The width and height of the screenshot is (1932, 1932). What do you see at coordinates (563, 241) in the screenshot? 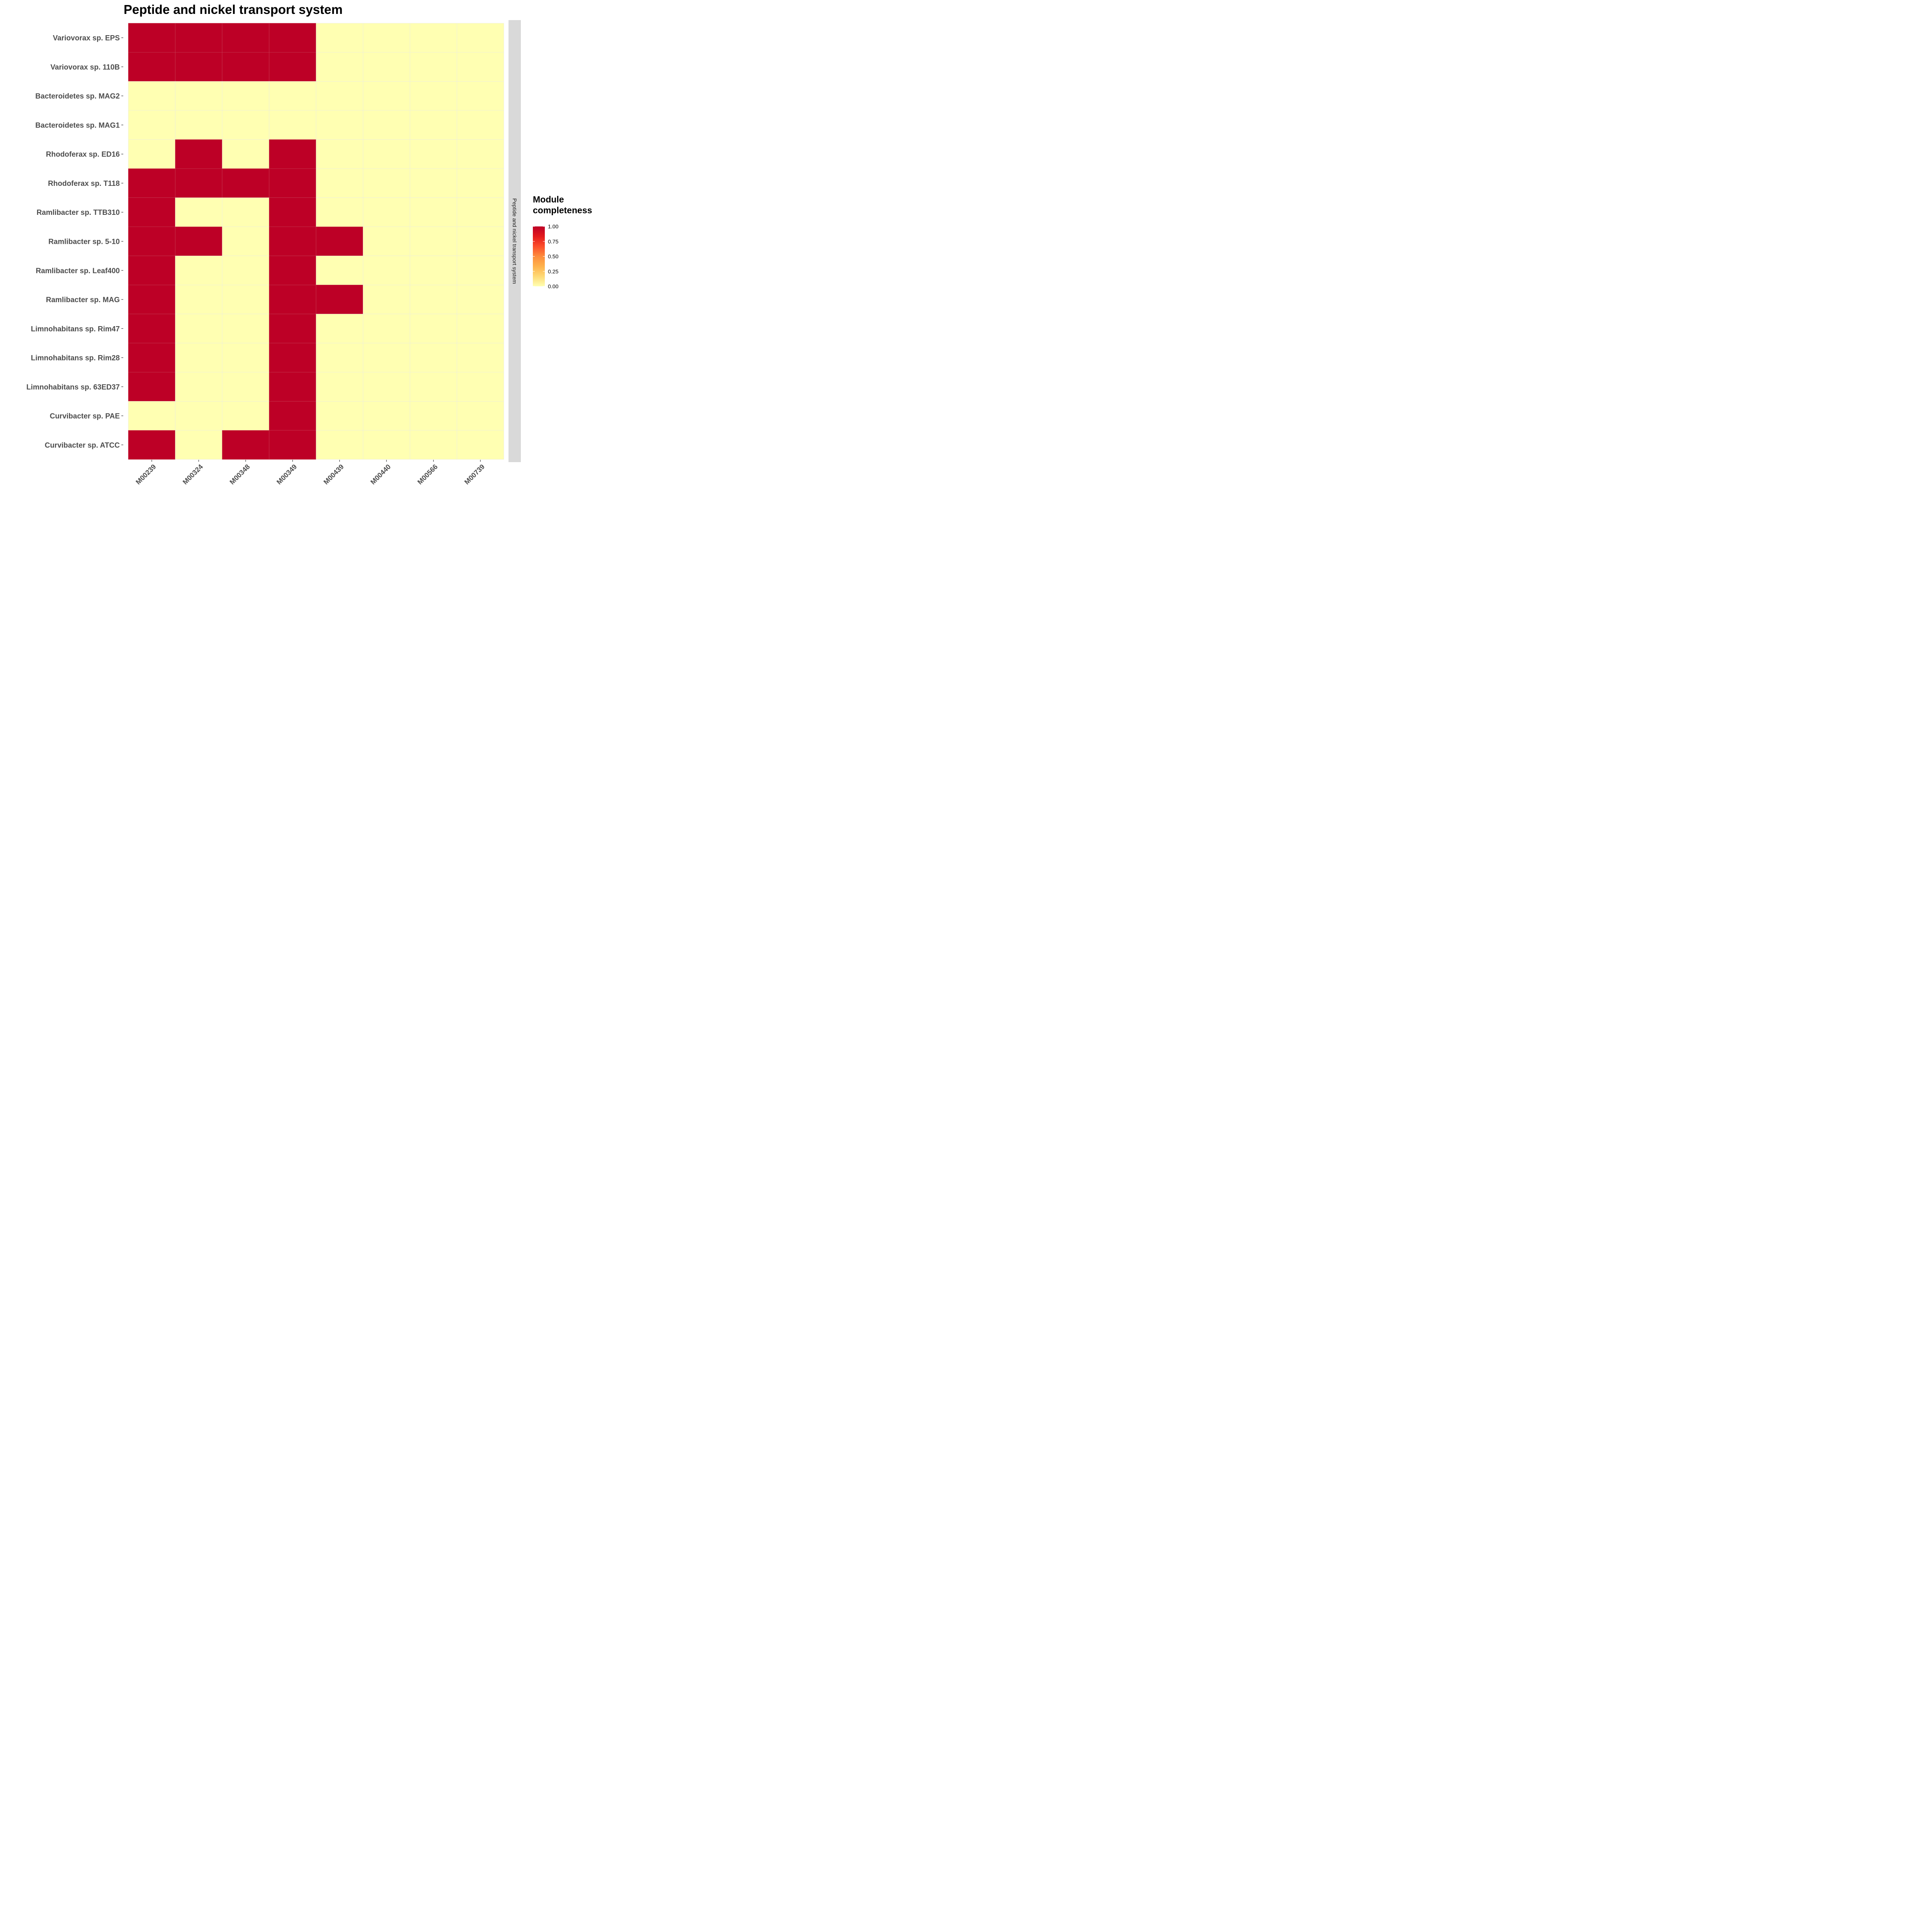
I see `color-legend: Module completeness 1.00 0.75 0.50 0.25 0.00` at bounding box center [563, 241].